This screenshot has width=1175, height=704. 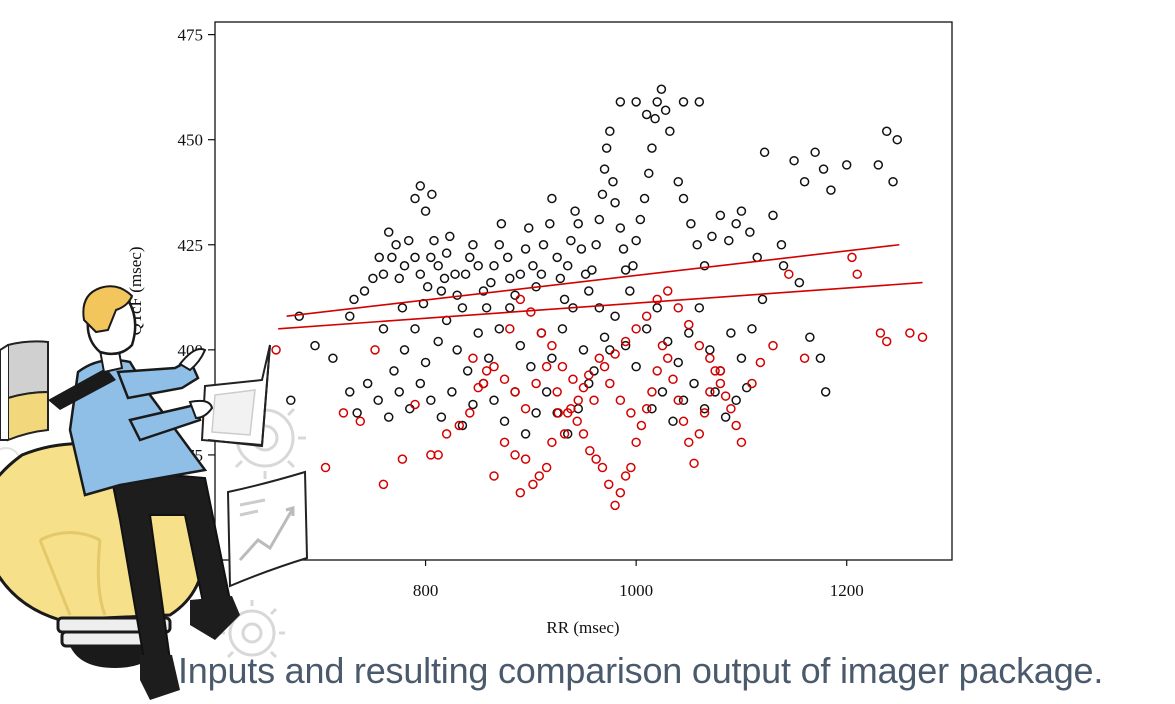 What do you see at coordinates (235, 396) in the screenshot?
I see `laptop-icon` at bounding box center [235, 396].